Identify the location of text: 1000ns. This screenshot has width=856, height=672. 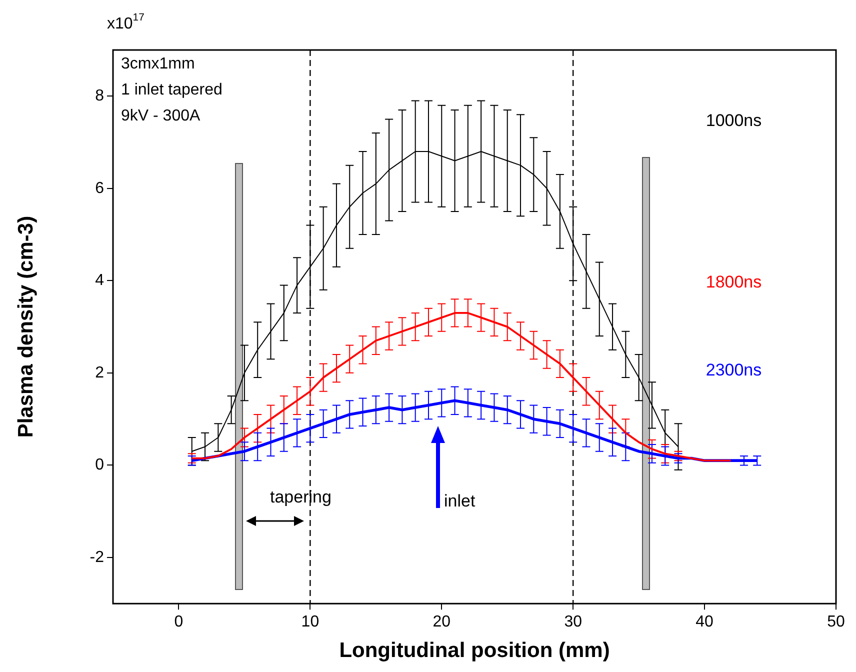
(734, 120).